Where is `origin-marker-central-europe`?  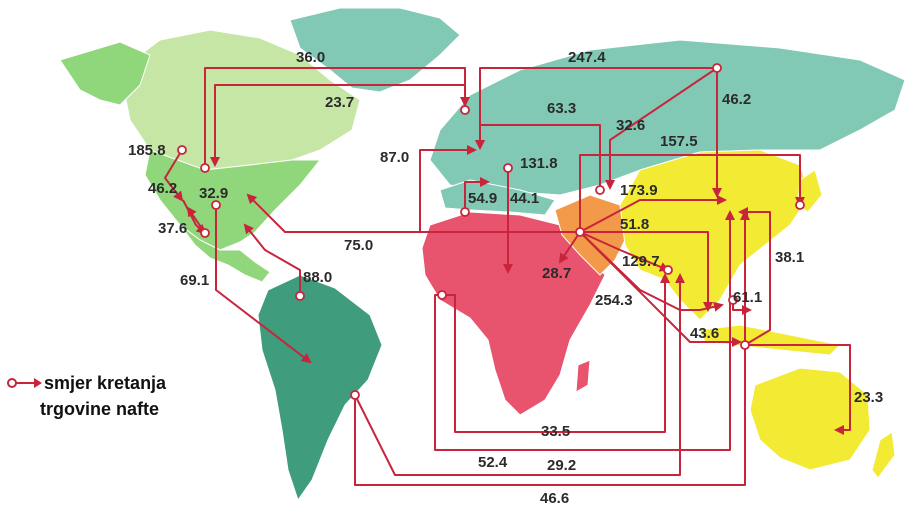 origin-marker-central-europe is located at coordinates (508, 168).